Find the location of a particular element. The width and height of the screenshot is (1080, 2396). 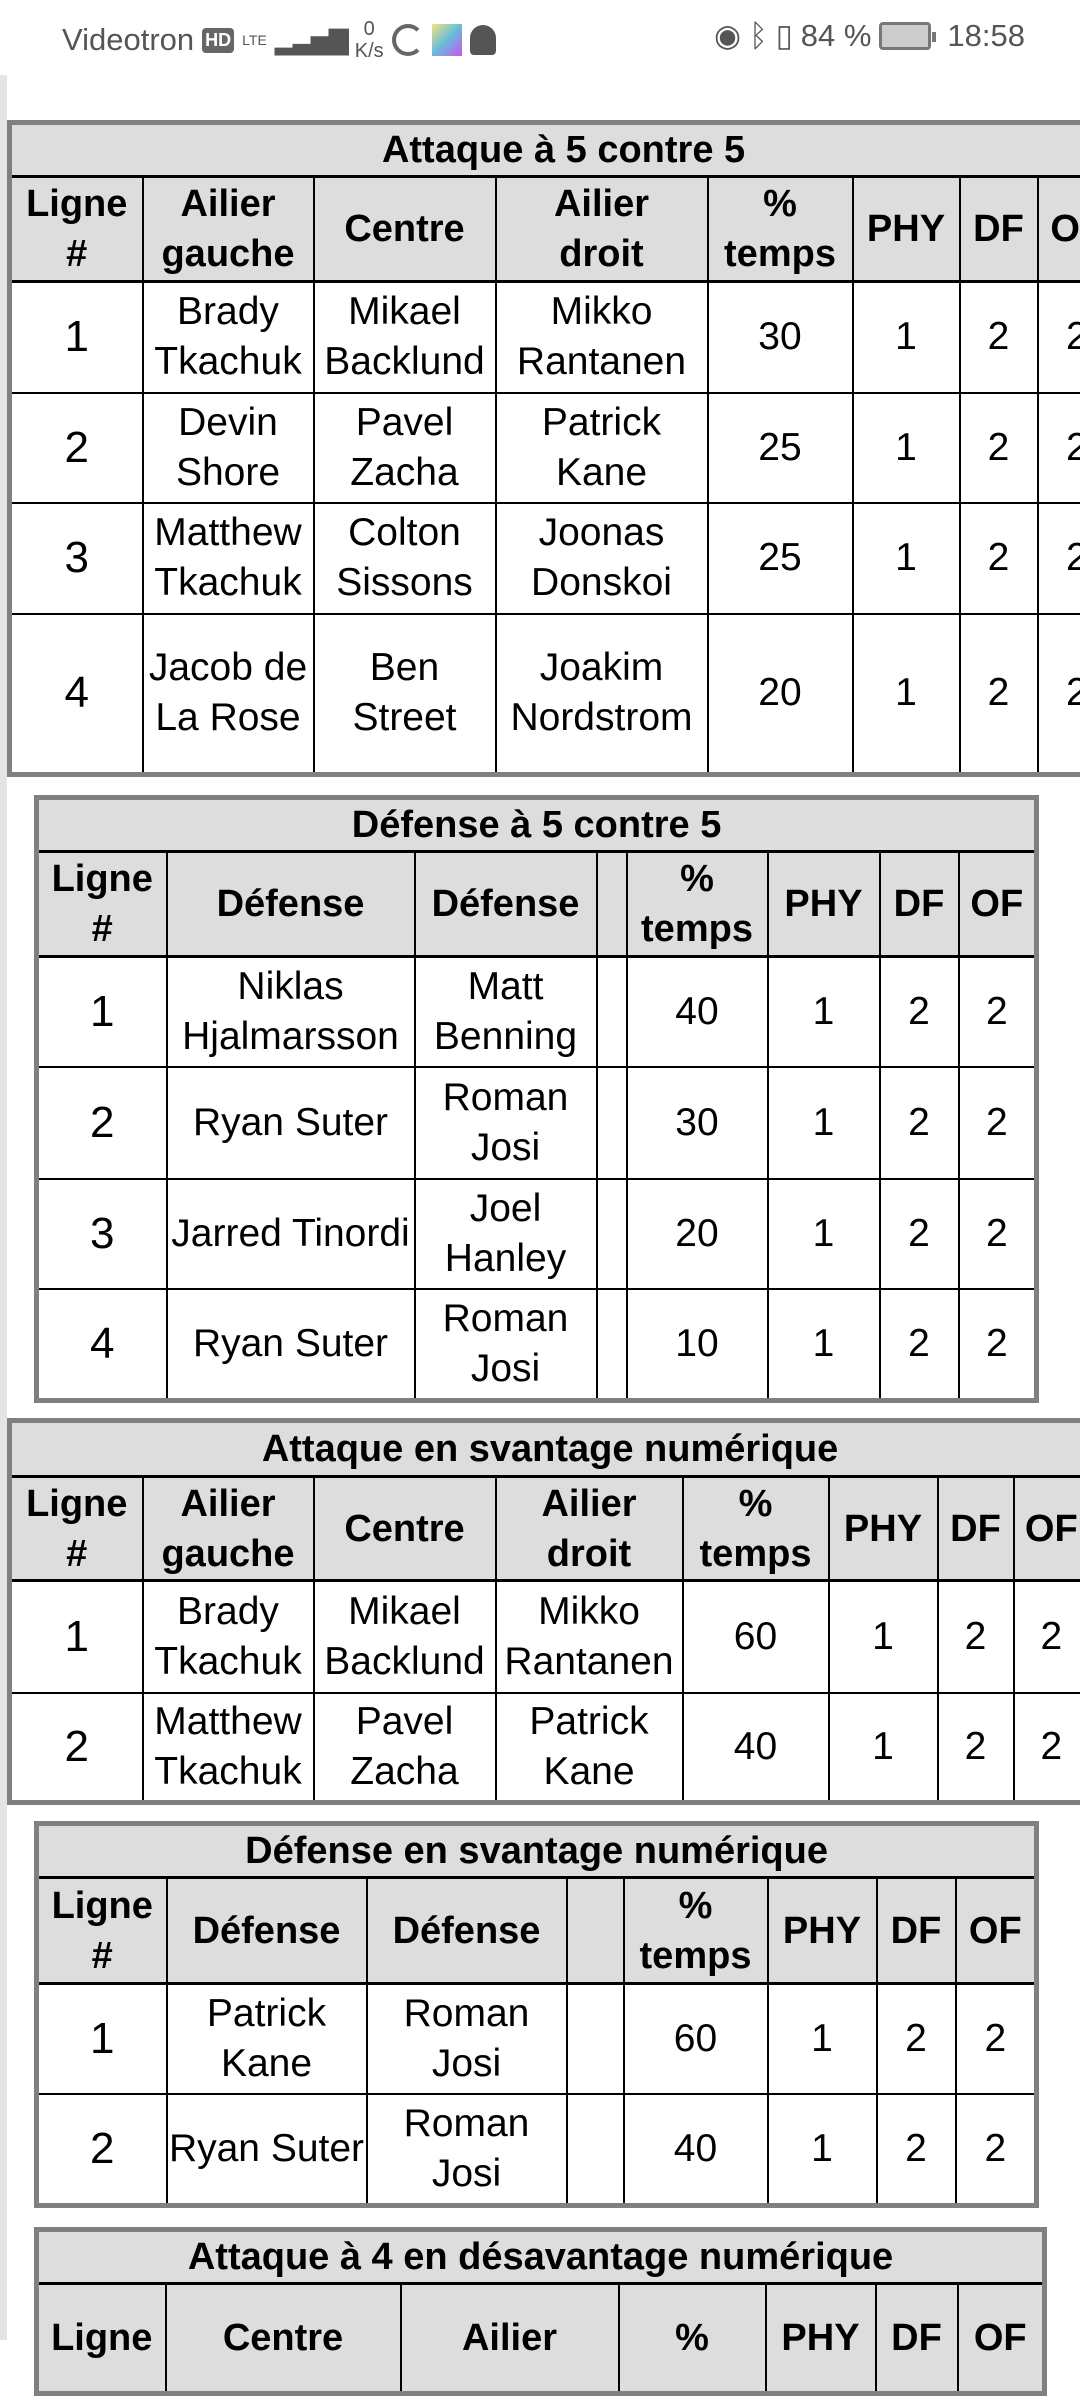

column-header: Ailier is located at coordinates (510, 2339).